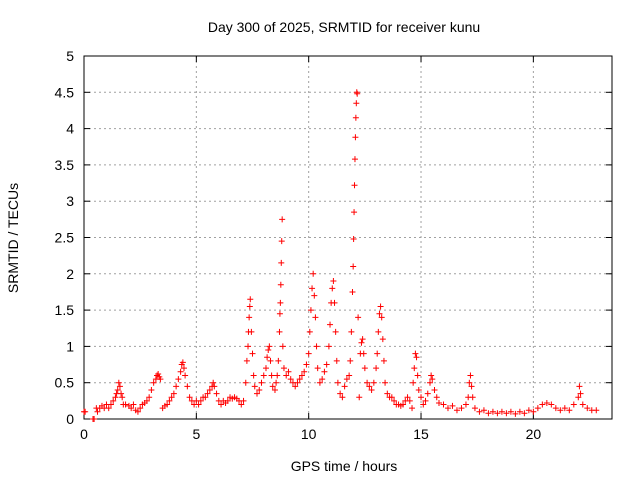  Describe the element at coordinates (65, 310) in the screenshot. I see `y-tick-label: 1.5` at that location.